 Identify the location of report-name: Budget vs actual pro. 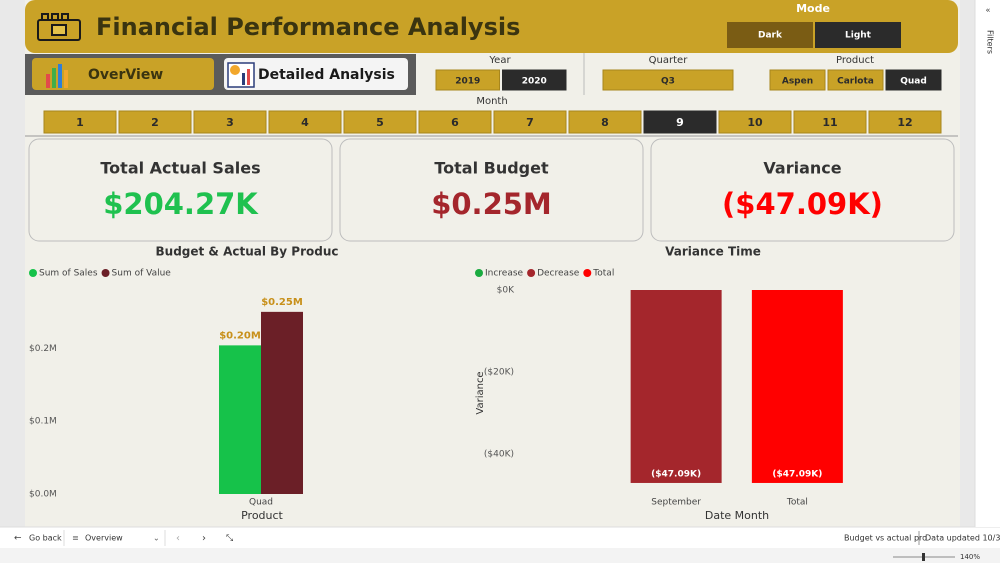
(885, 538).